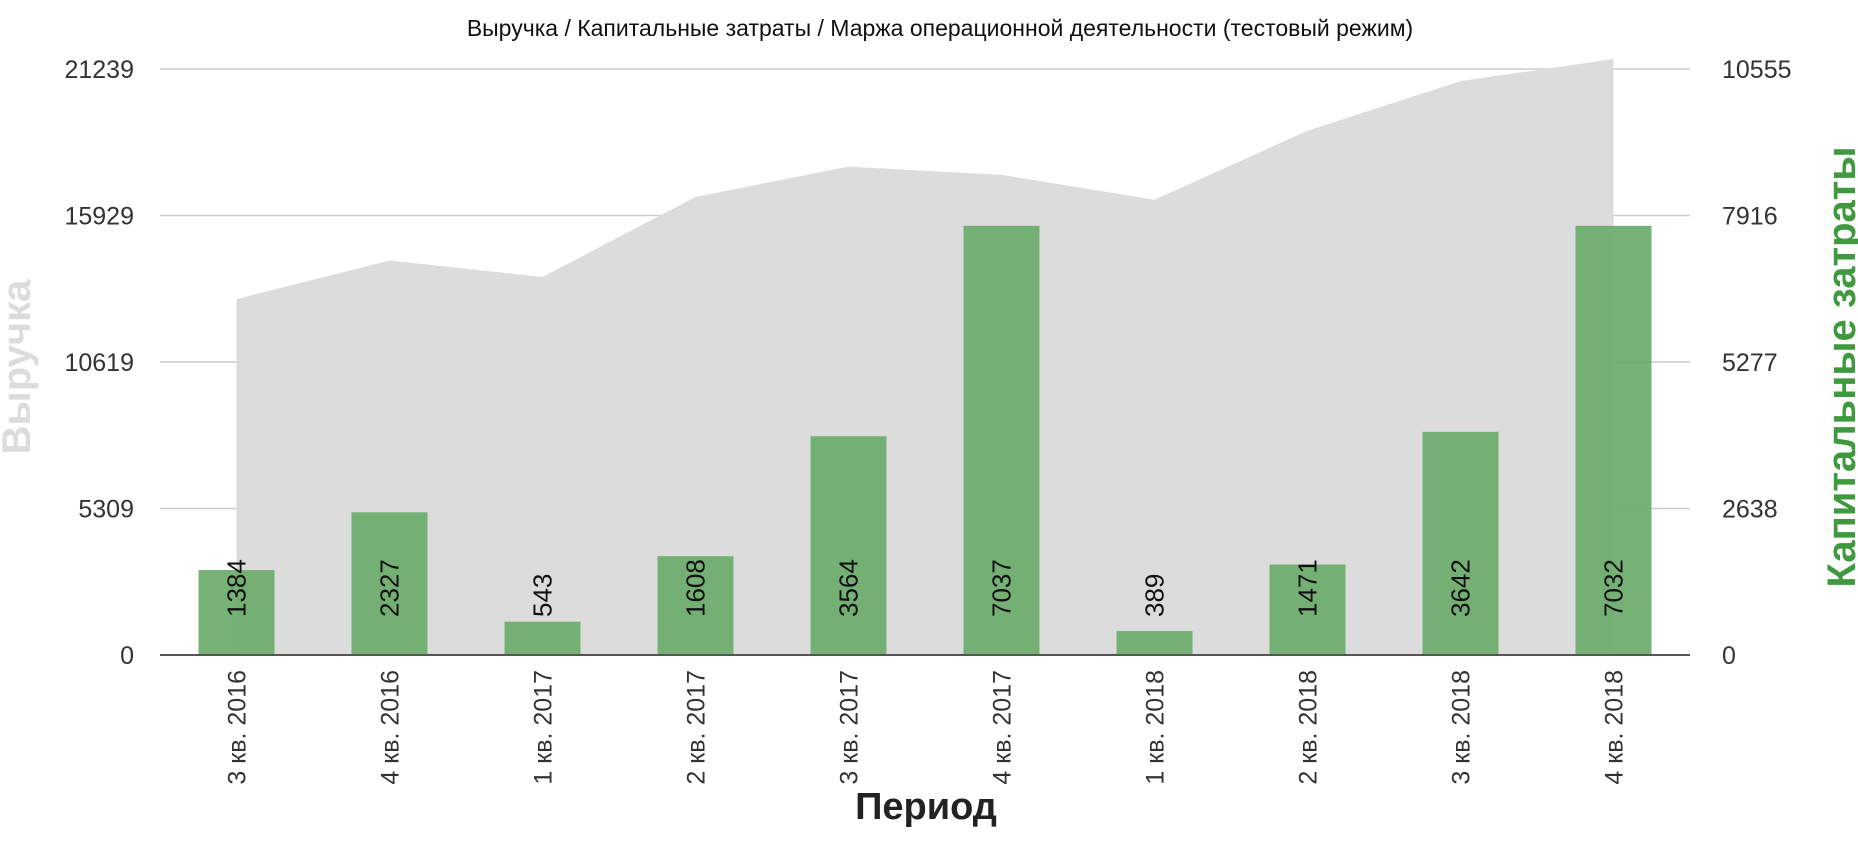 This screenshot has width=1858, height=866. Describe the element at coordinates (1156, 727) in the screenshot. I see `x-tick-label: 1 кв. 2018` at that location.